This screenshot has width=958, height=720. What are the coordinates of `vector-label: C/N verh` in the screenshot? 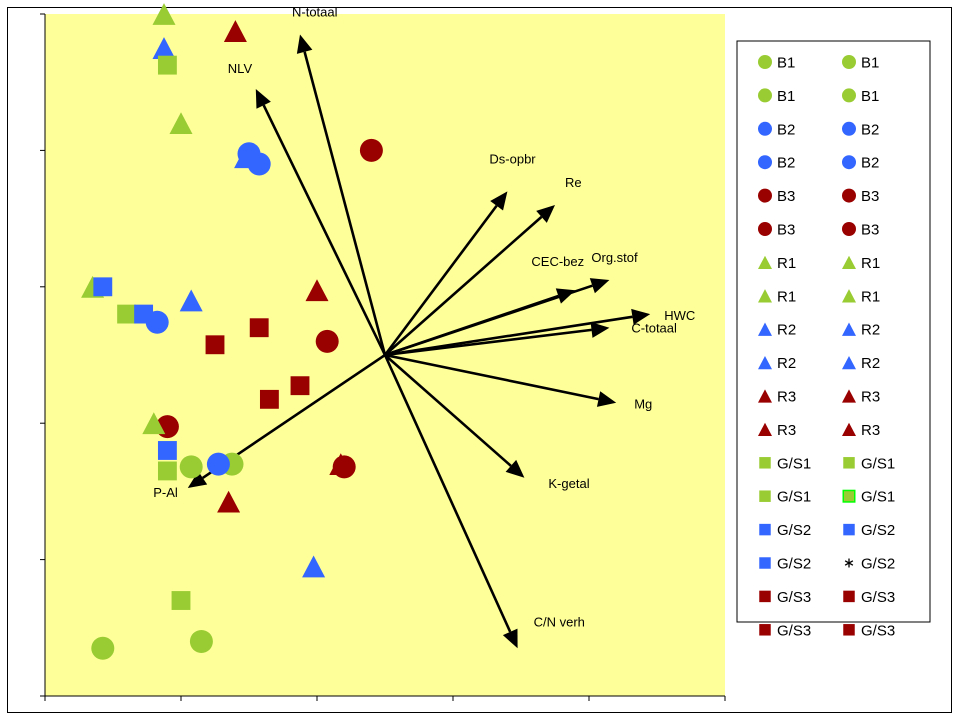 It's located at (559, 621).